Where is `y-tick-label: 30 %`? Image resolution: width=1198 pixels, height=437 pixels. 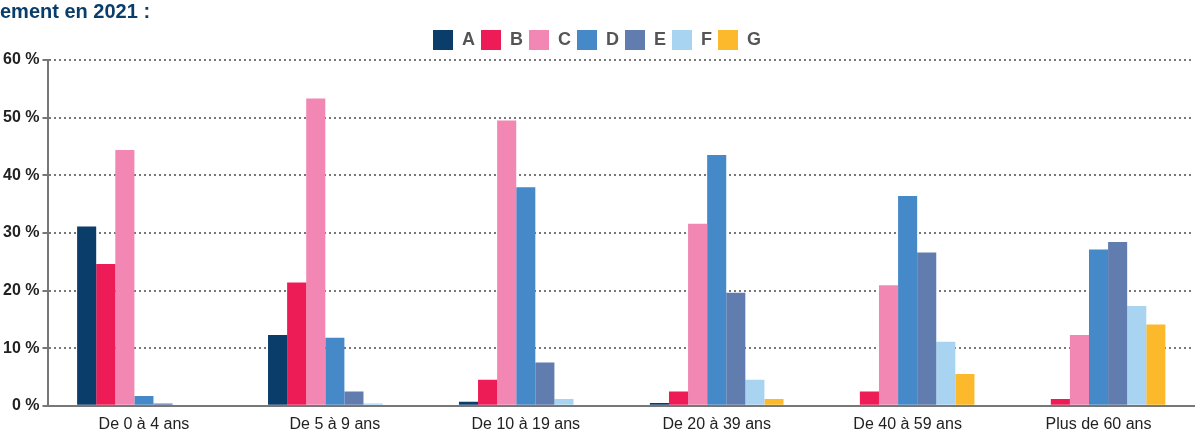
y-tick-label: 30 % is located at coordinates (21, 232).